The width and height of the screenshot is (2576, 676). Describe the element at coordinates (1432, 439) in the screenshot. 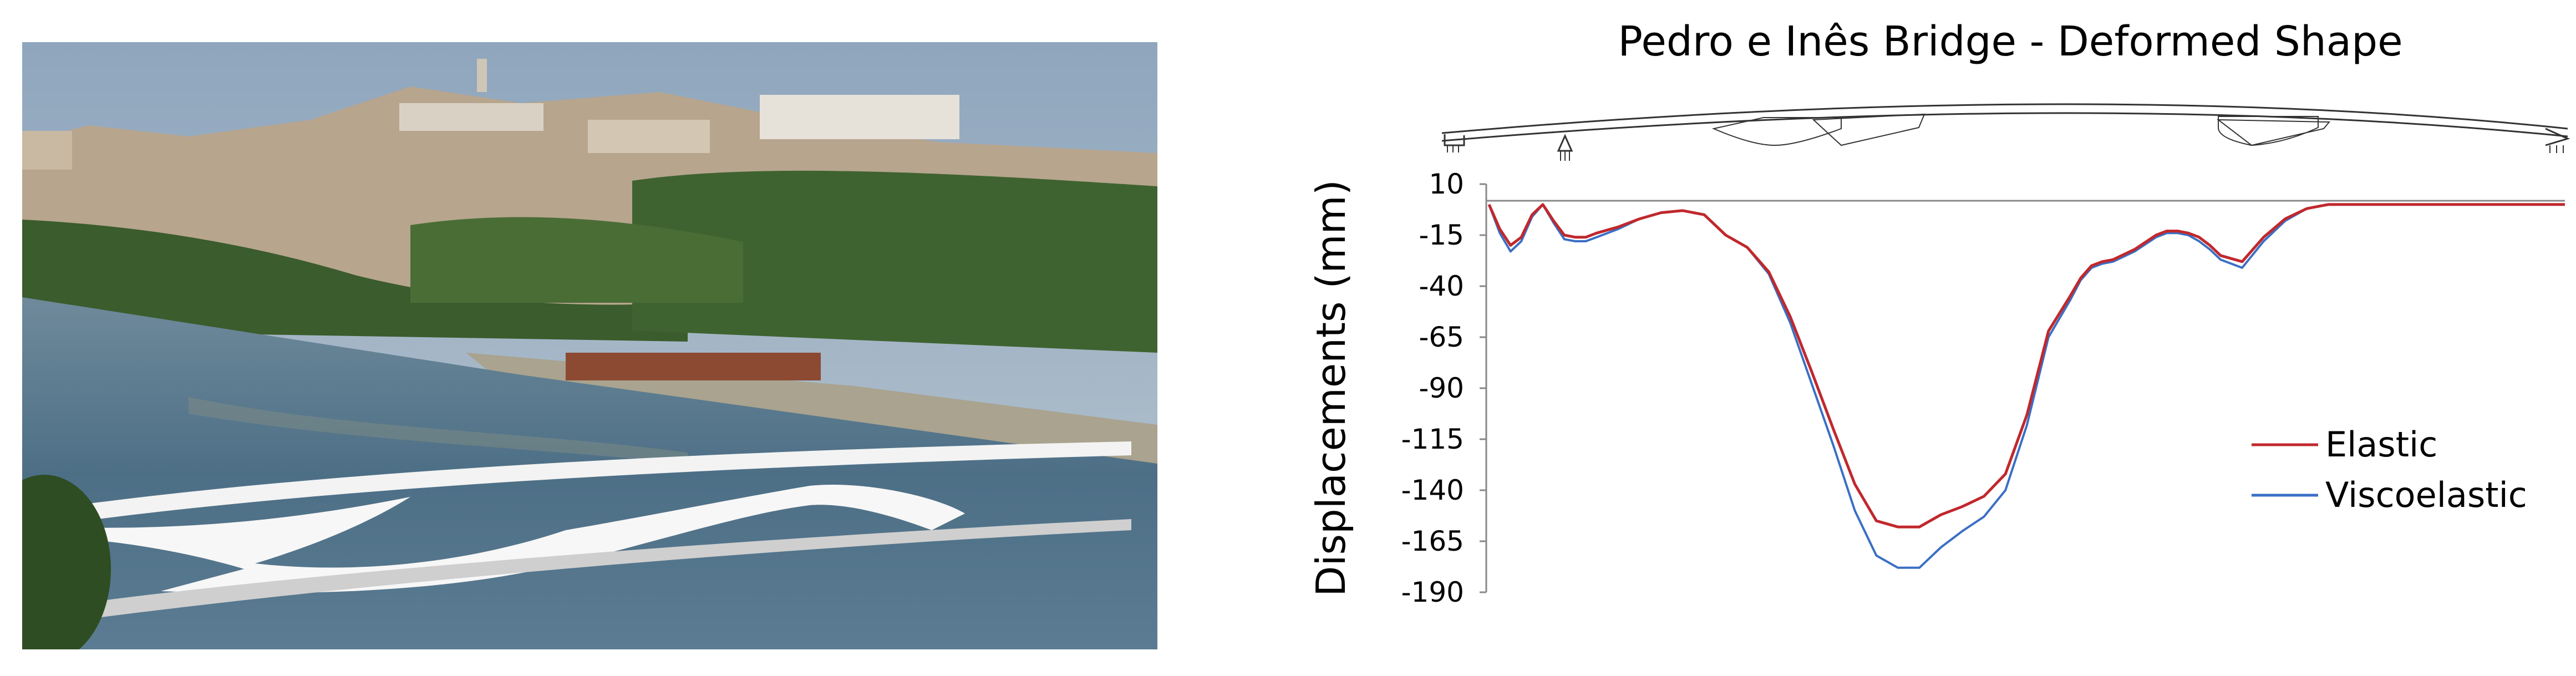

I see `y-tick-label: -115` at that location.